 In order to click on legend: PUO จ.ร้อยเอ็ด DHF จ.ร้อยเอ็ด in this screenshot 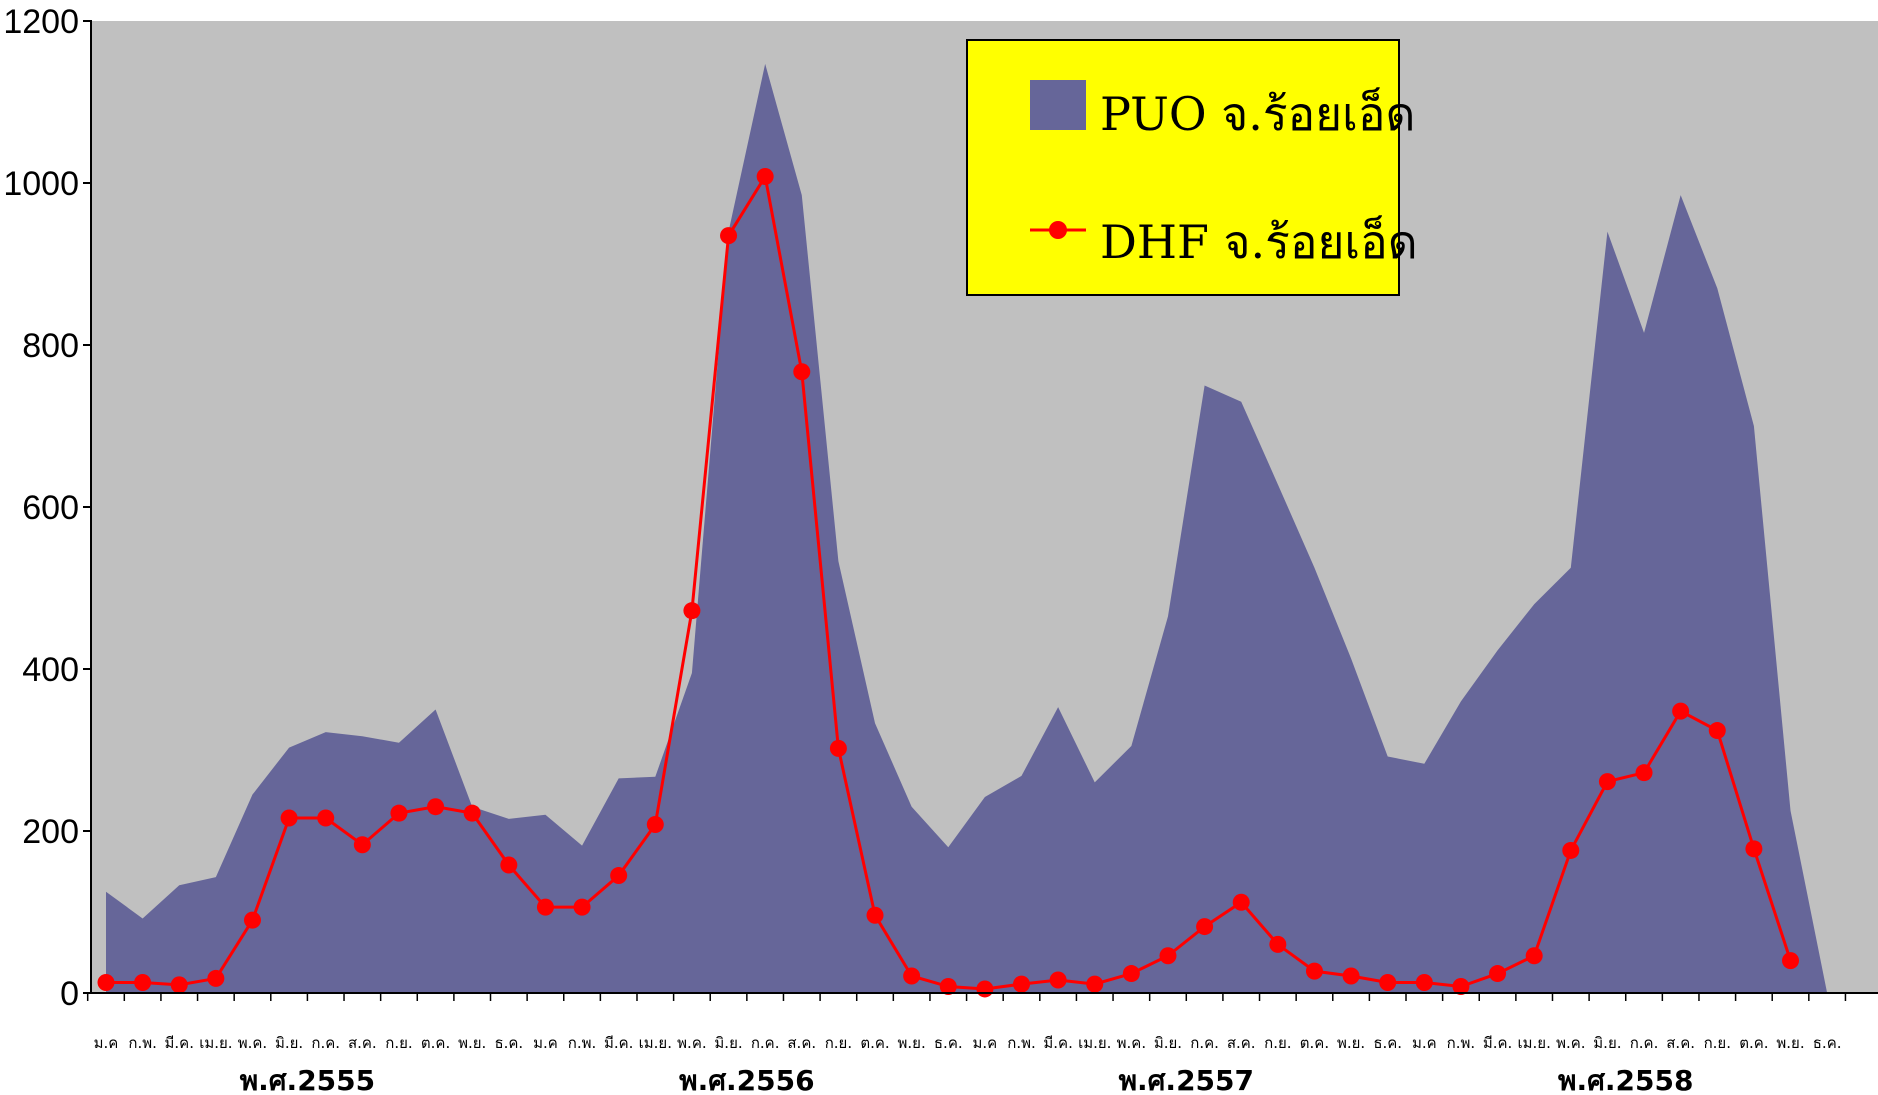, I will do `click(1192, 167)`.